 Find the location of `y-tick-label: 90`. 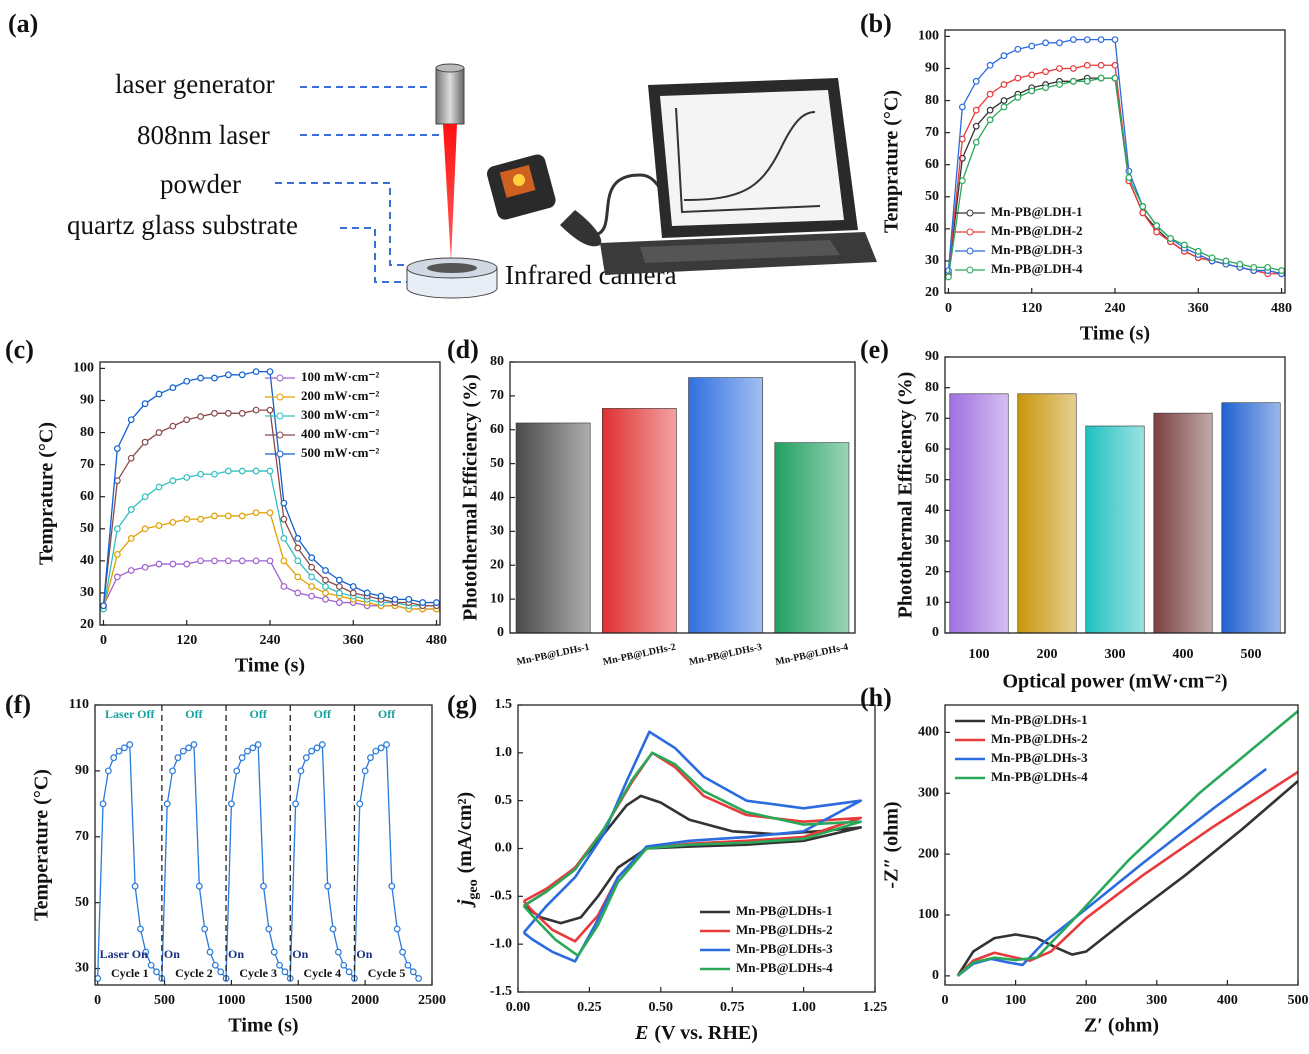

y-tick-label: 90 is located at coordinates (87, 400).